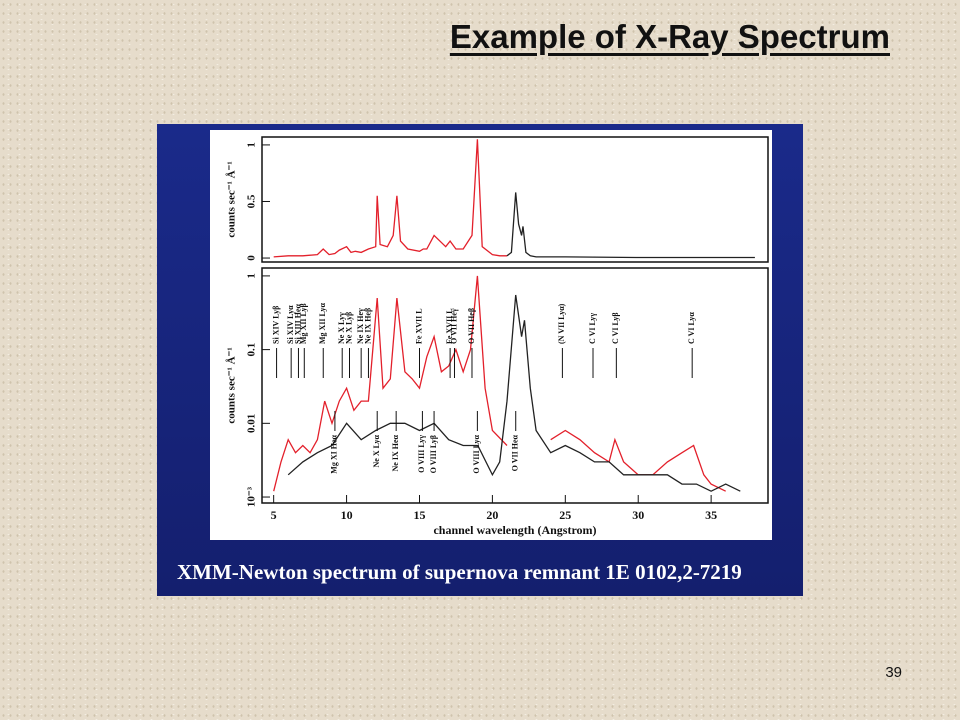  Describe the element at coordinates (334, 453) in the screenshot. I see `line-label: Mg XI Heα` at that location.